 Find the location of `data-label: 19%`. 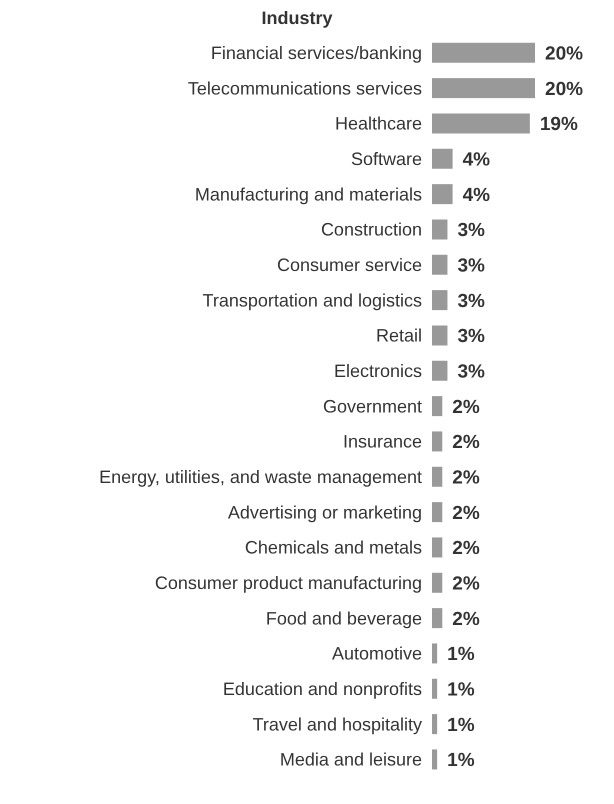

data-label: 19% is located at coordinates (559, 125).